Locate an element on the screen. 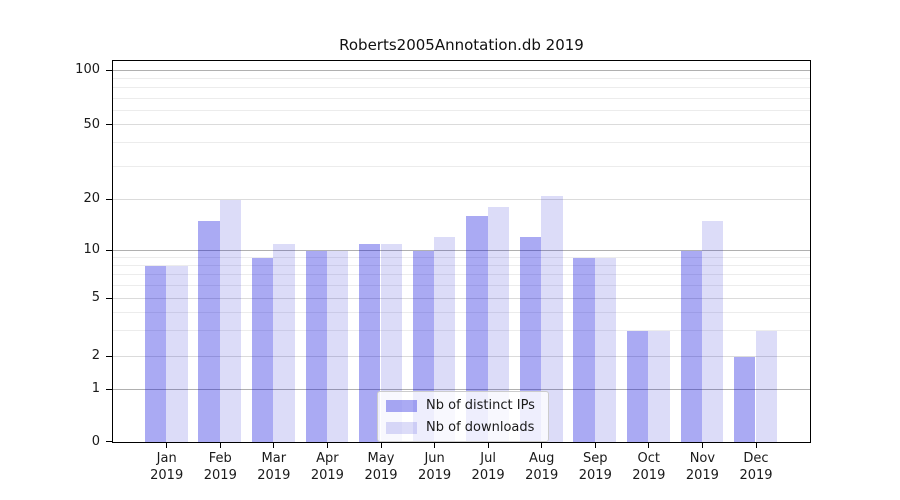 This screenshot has width=900, height=500. x-tick-jan is located at coordinates (167, 445).